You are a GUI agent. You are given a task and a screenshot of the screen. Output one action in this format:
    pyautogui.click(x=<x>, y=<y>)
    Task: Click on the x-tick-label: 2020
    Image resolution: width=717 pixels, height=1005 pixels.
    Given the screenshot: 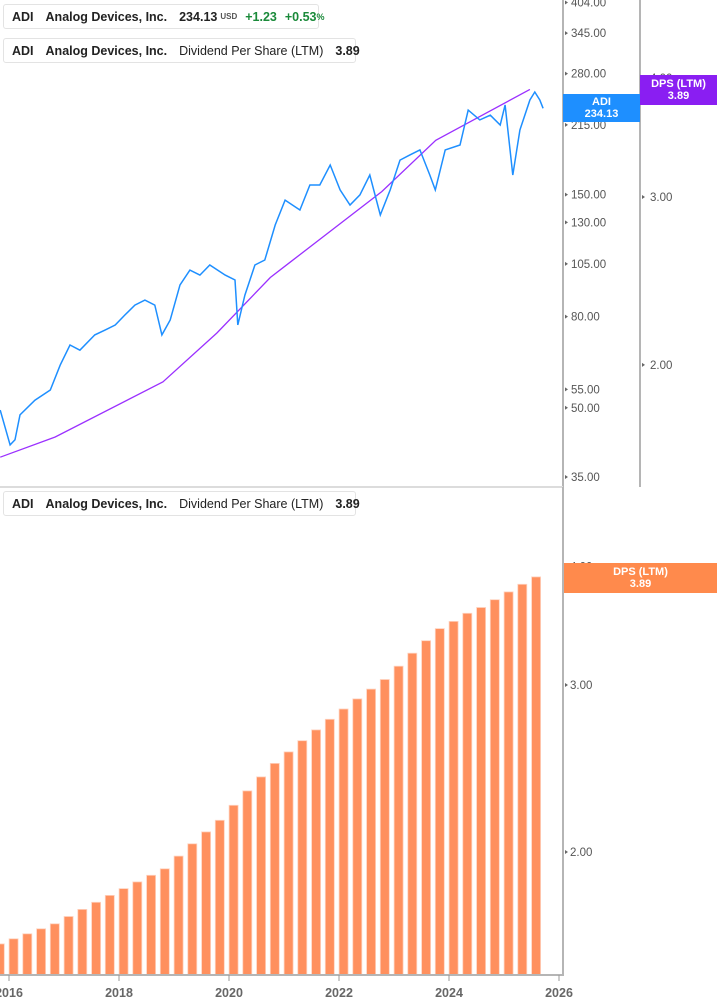 What is the action you would take?
    pyautogui.click(x=229, y=993)
    